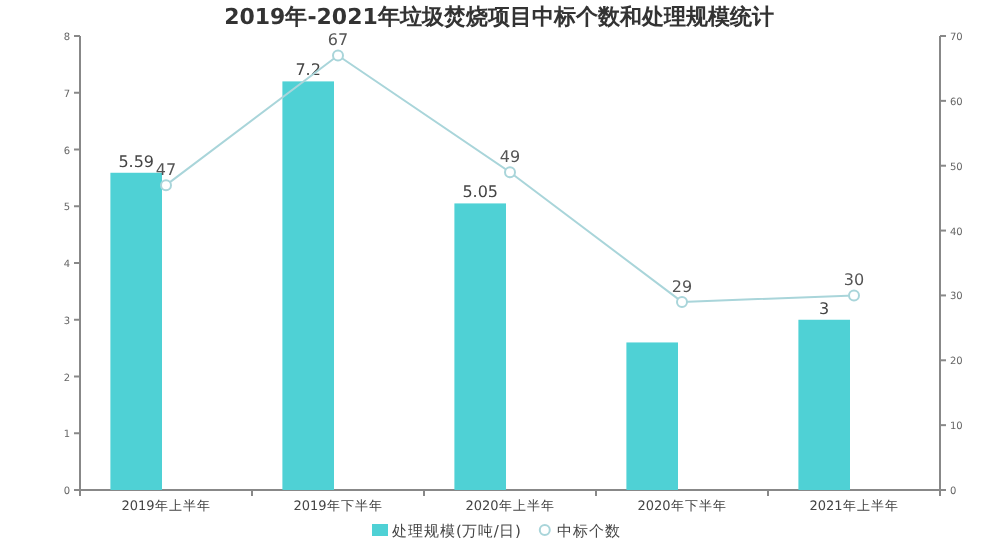  What do you see at coordinates (166, 170) in the screenshot?
I see `data-label: 47` at bounding box center [166, 170].